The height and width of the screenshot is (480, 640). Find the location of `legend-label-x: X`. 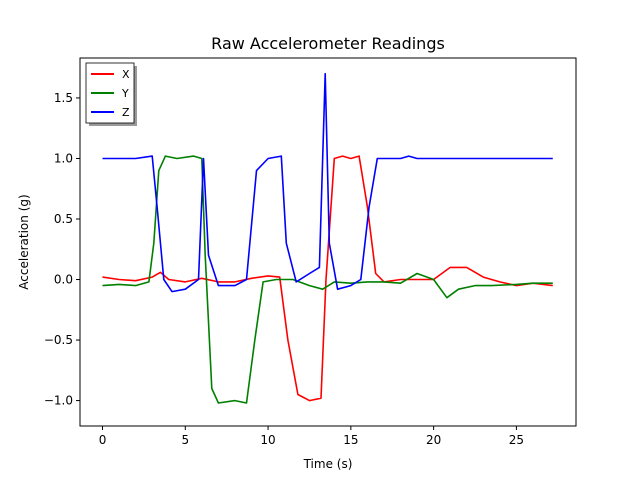

legend-label-x: X is located at coordinates (126, 74).